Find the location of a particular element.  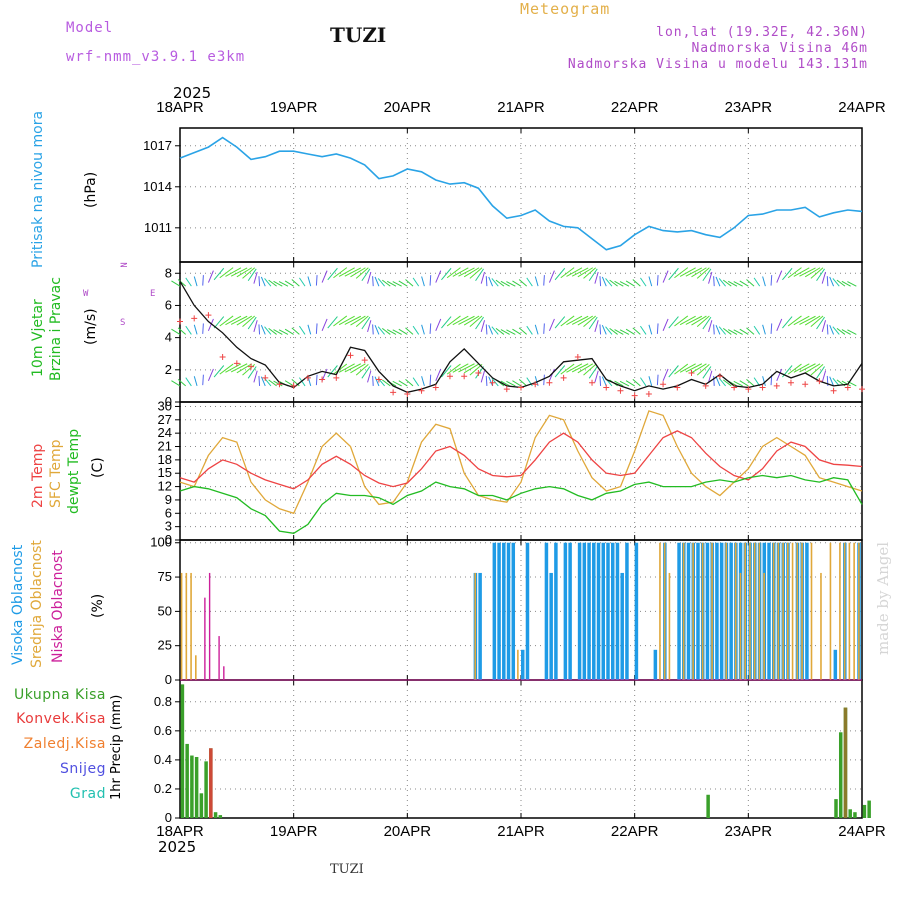

y-tick-label: 9 is located at coordinates (168, 499).